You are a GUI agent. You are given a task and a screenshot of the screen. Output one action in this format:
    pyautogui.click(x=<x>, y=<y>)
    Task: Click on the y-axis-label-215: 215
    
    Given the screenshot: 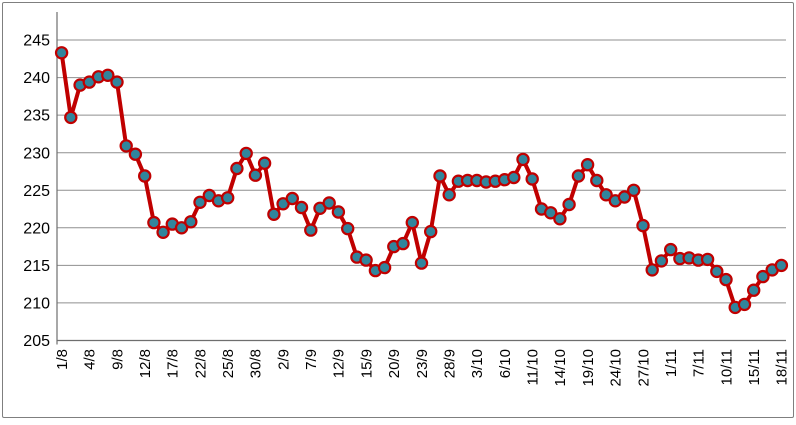 What is the action you would take?
    pyautogui.click(x=36, y=266)
    